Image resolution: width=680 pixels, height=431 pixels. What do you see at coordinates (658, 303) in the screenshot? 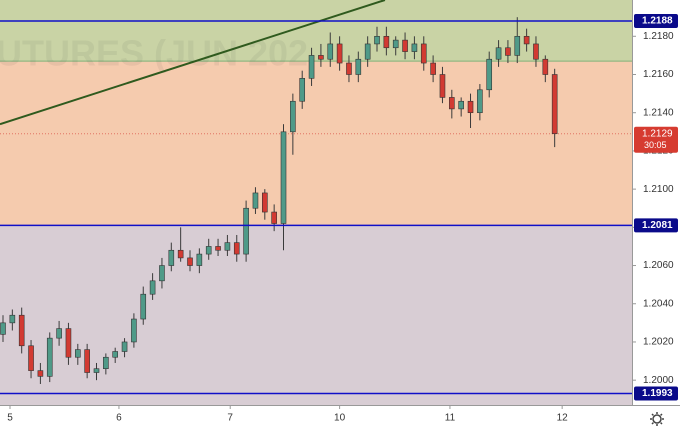
I see `y-tick-label: 1.2040` at bounding box center [658, 303].